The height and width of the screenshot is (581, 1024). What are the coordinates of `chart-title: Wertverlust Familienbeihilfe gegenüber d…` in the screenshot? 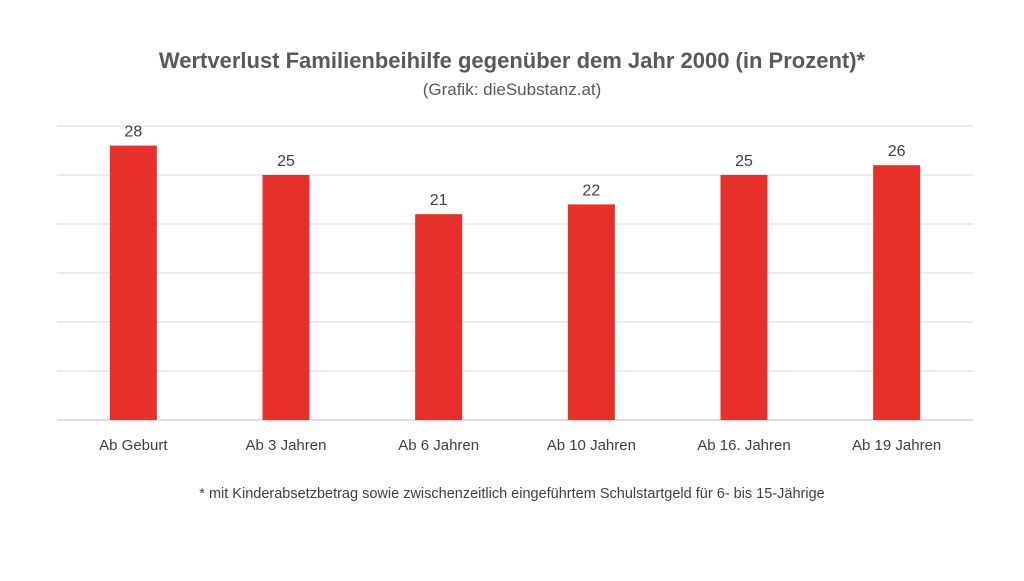 It's located at (512, 60).